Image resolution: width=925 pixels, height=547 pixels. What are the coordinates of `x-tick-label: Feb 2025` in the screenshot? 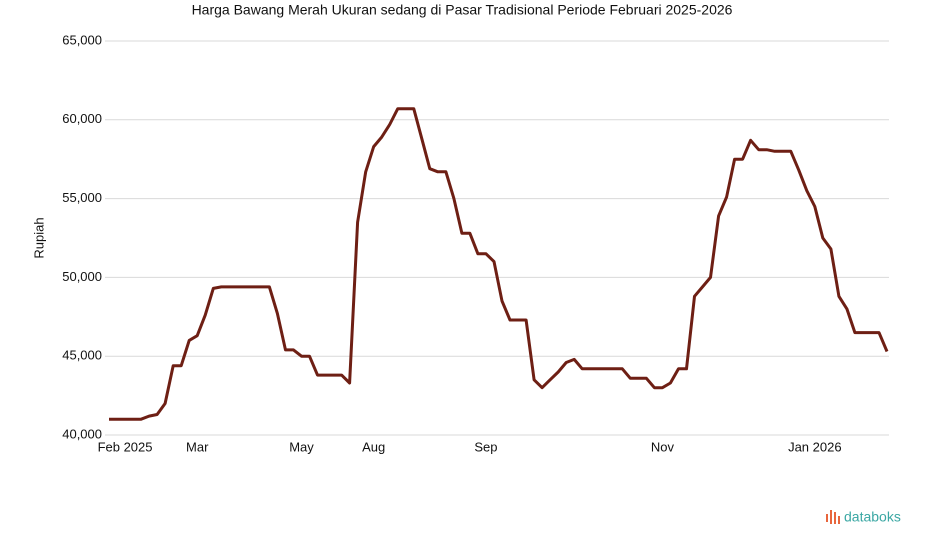 It's located at (125, 446).